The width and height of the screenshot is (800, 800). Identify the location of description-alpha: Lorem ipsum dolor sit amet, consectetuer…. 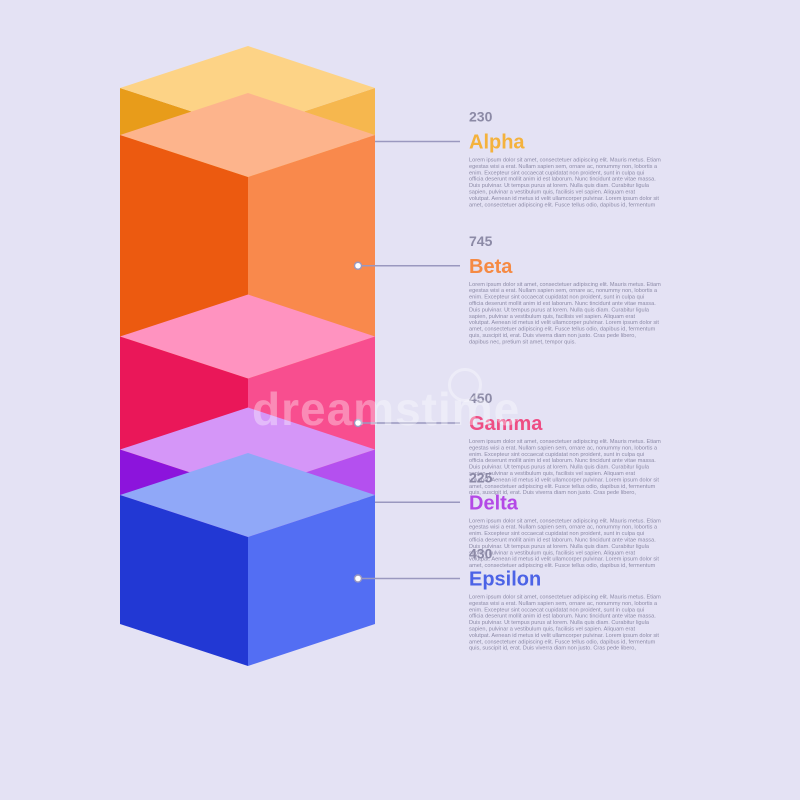
(565, 183).